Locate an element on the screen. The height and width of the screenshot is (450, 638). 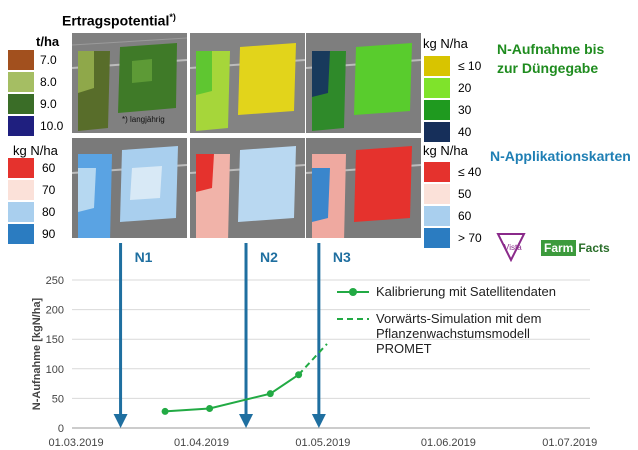
y-tick-label: 150 is located at coordinates (55, 340).